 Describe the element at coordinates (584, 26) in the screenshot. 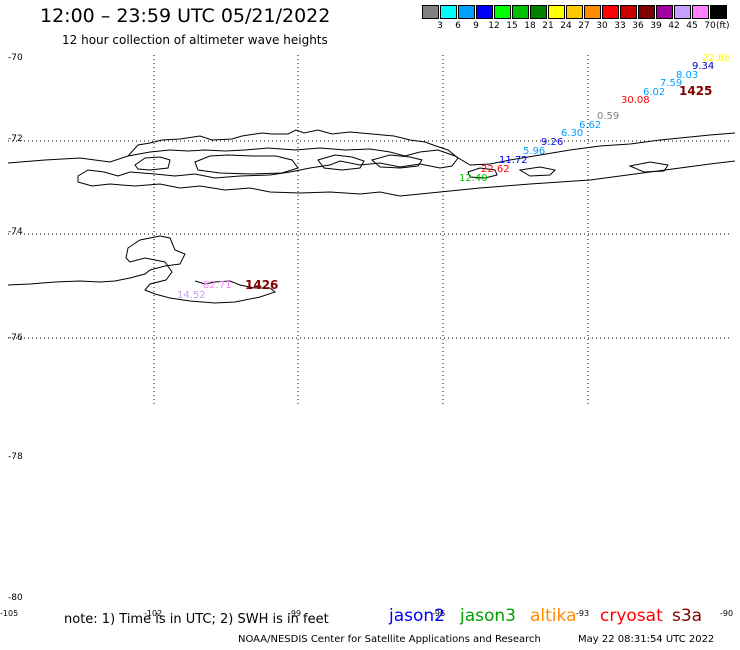

I see `color-scale-tick-label: 27` at that location.